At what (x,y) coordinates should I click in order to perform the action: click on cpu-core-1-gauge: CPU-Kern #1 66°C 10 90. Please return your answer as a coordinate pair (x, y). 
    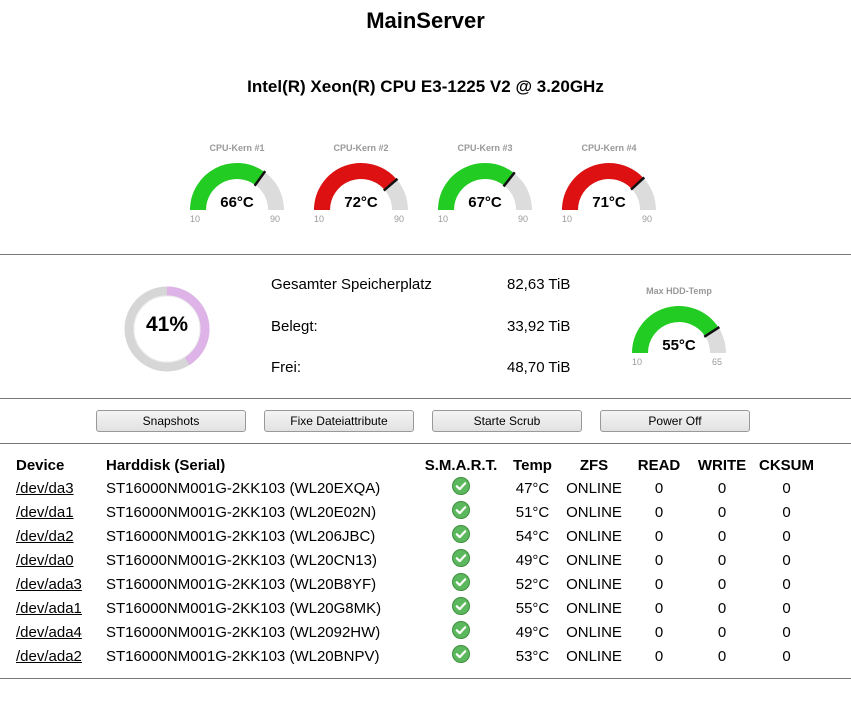
    Looking at the image, I should click on (237, 188).